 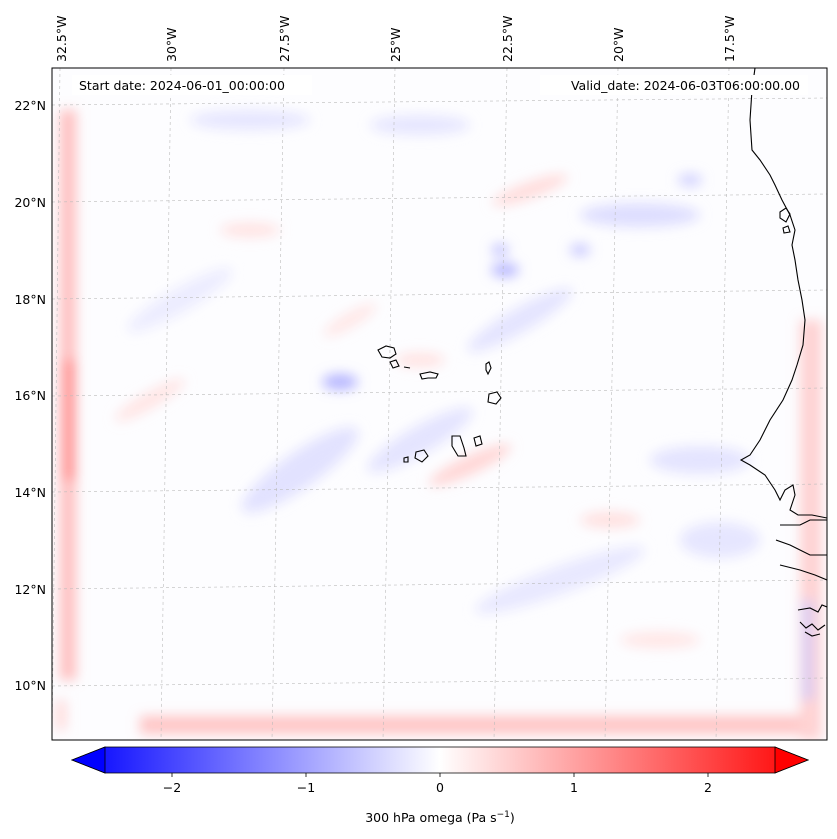 What do you see at coordinates (30, 202) in the screenshot?
I see `lat-label-20n: 20°N` at bounding box center [30, 202].